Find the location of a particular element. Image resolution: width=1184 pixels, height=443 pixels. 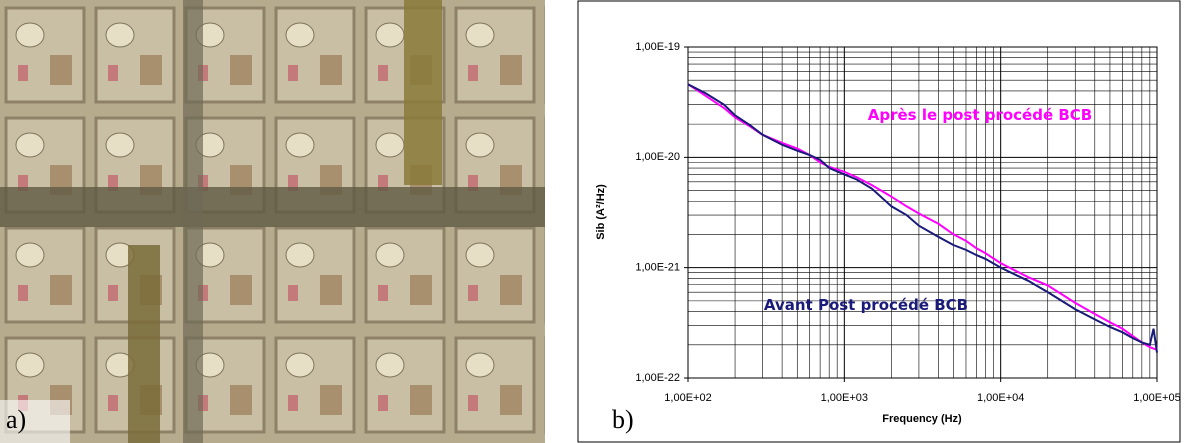

series-label: Avant Post procédé BCB is located at coordinates (866, 305).